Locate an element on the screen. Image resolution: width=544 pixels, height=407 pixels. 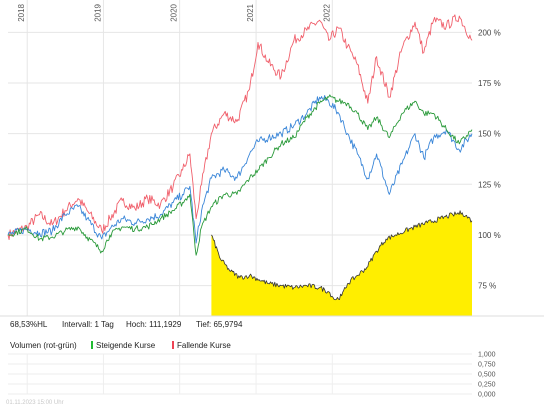
volume-tick-label: 1,000 is located at coordinates (487, 355).